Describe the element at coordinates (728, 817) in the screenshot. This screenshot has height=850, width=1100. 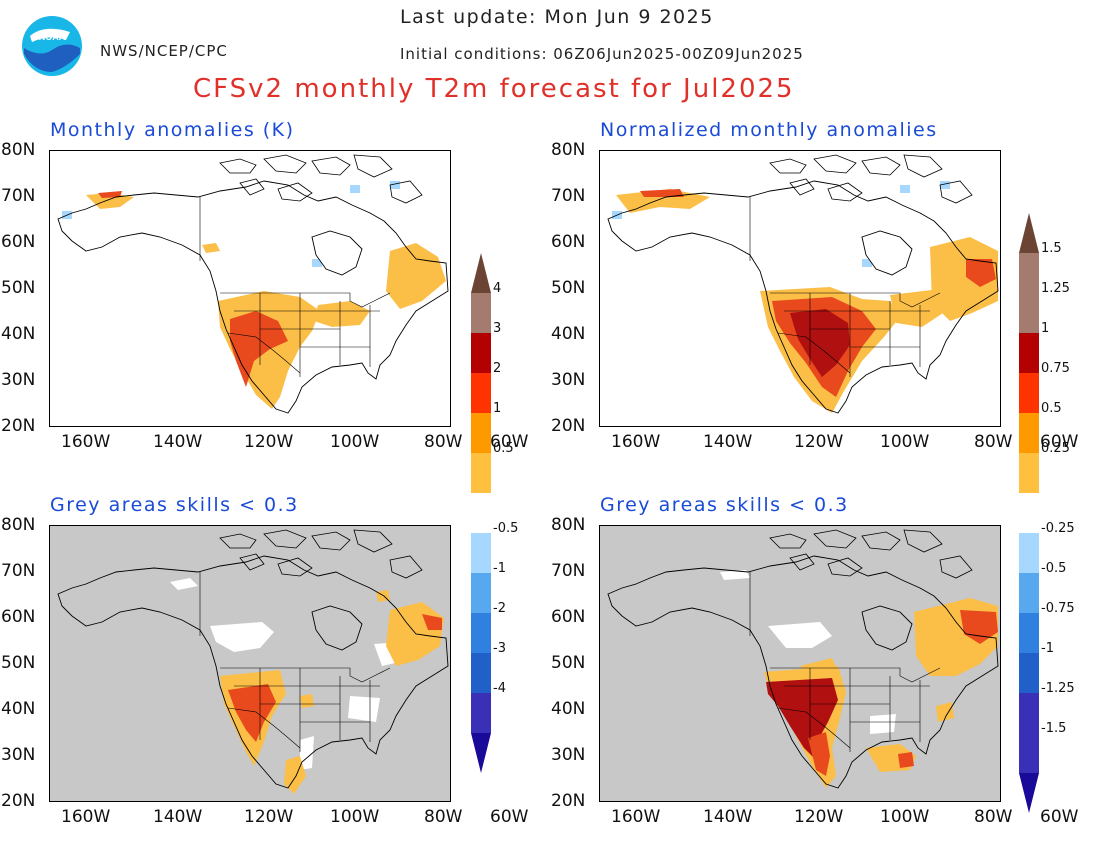
I see `lon-tick-label: 140W` at that location.